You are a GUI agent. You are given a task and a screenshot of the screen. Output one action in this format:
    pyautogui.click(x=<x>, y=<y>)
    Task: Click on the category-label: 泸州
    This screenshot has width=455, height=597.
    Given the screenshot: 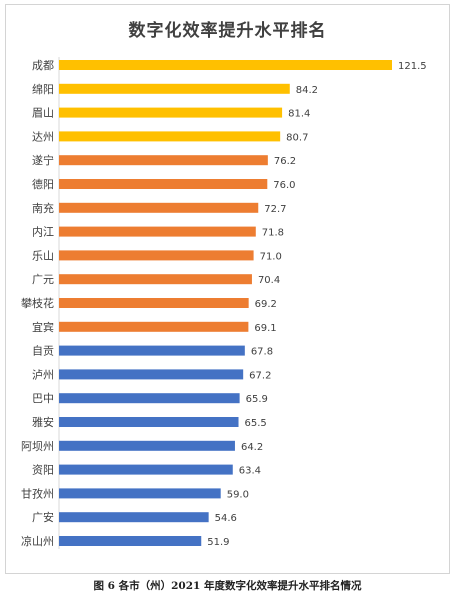 What is the action you would take?
    pyautogui.click(x=43, y=374)
    